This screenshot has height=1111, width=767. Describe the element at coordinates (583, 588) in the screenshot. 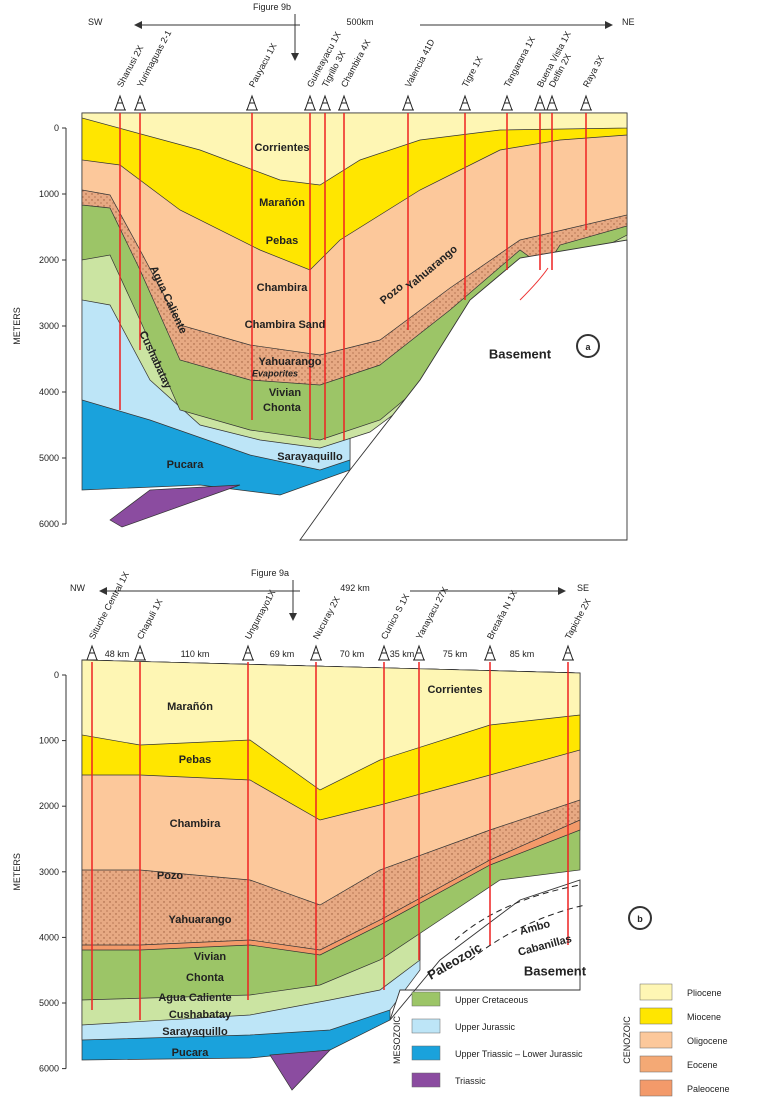

I see `direction: SE` at that location.